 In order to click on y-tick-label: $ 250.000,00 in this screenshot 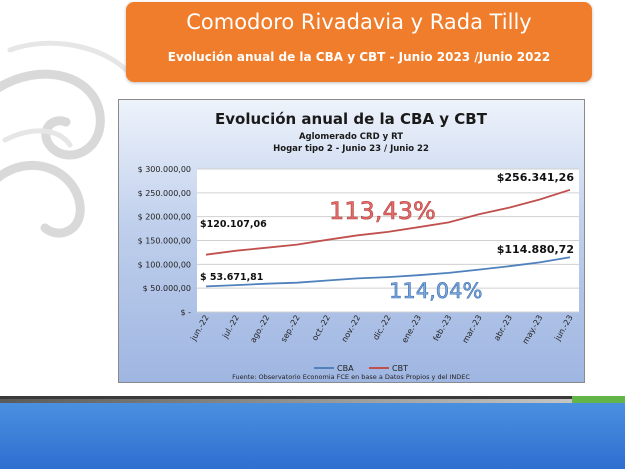, I will do `click(164, 193)`.